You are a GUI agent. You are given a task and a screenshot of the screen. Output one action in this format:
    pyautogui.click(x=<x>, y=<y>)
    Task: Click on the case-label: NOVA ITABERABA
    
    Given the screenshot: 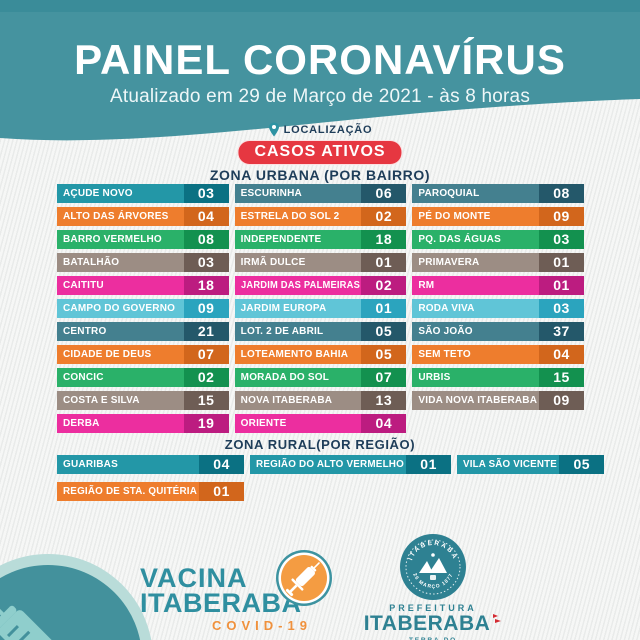 What is the action you would take?
    pyautogui.click(x=298, y=400)
    